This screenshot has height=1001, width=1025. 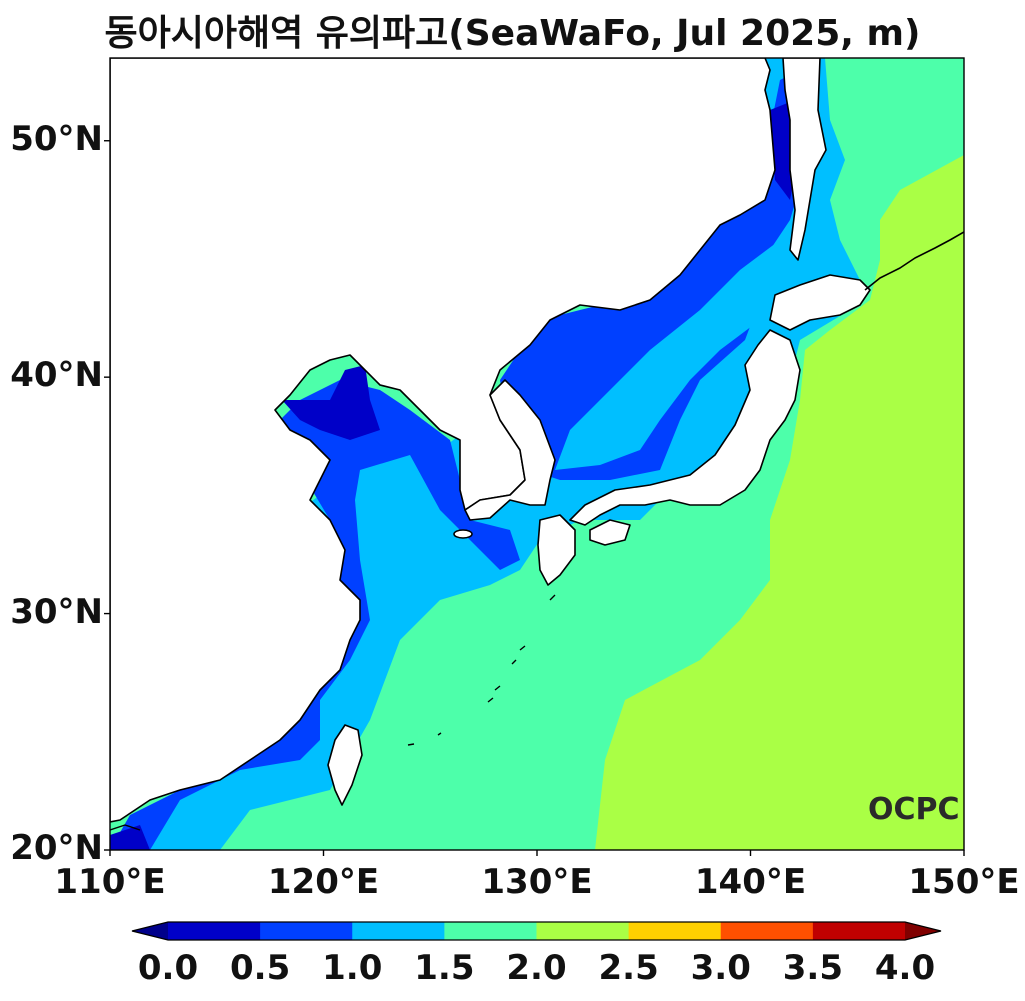 What do you see at coordinates (914, 261) in the screenshot?
I see `kuril-islands` at bounding box center [914, 261].